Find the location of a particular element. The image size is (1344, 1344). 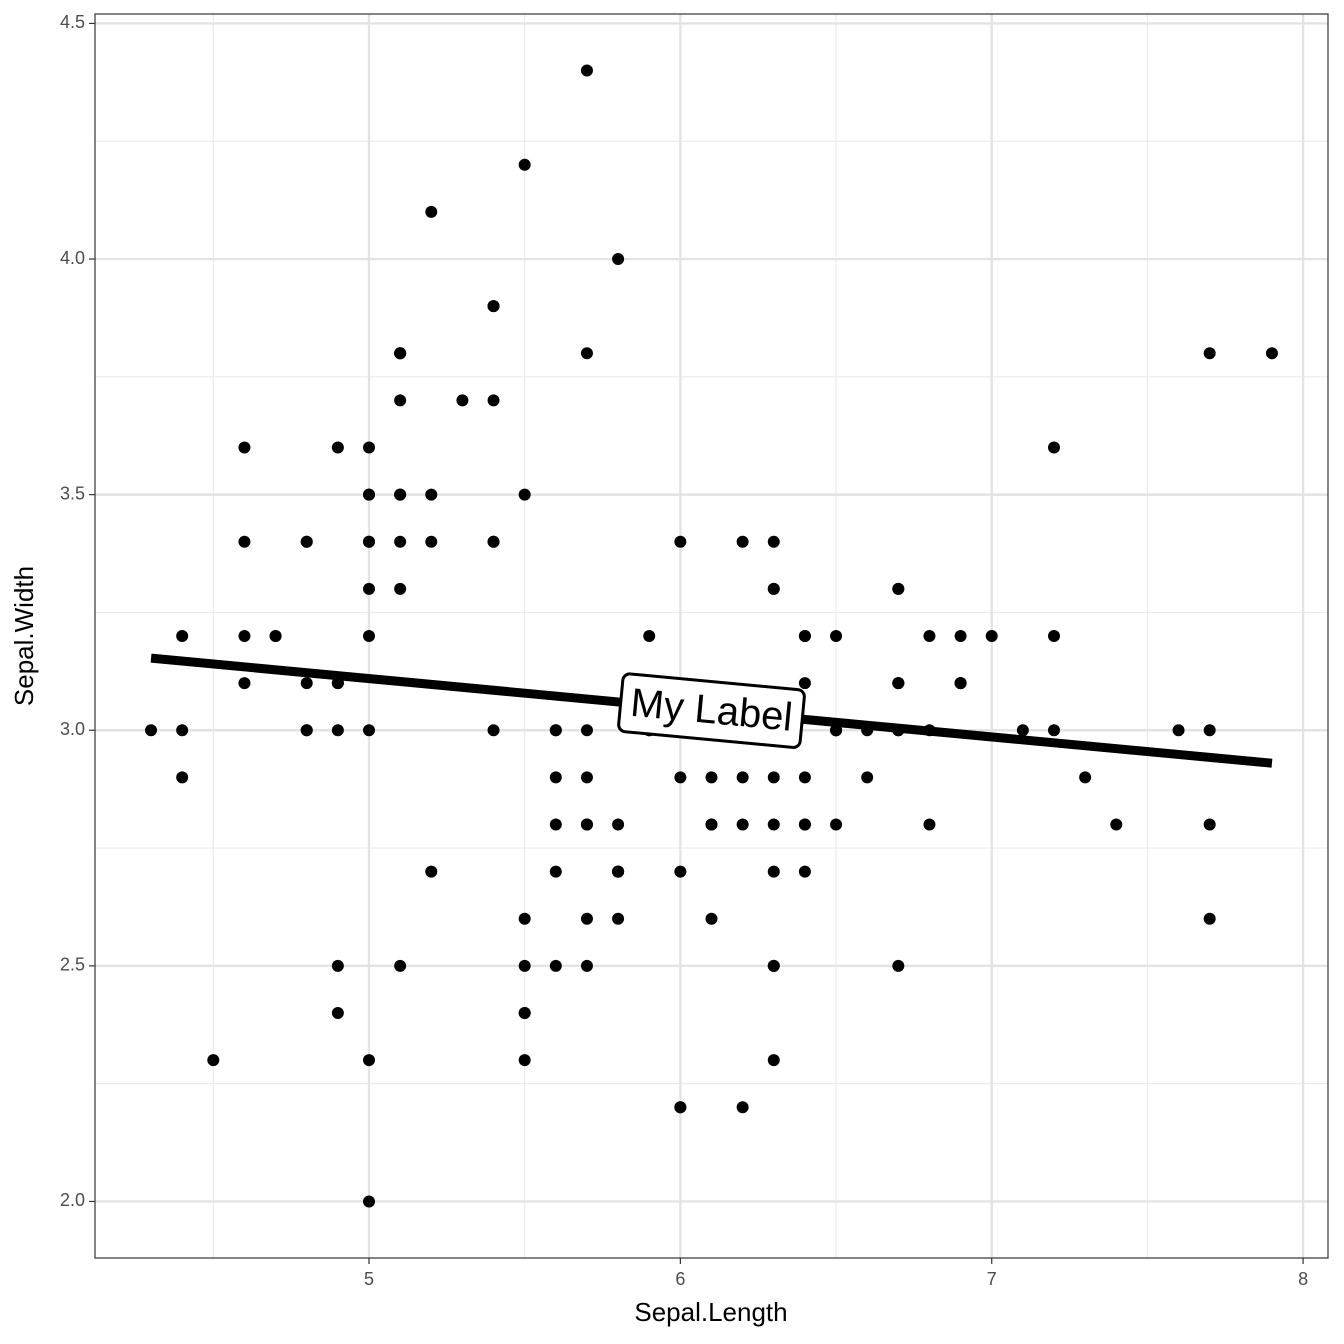

y-tick-label: 2.0 is located at coordinates (72, 1200).